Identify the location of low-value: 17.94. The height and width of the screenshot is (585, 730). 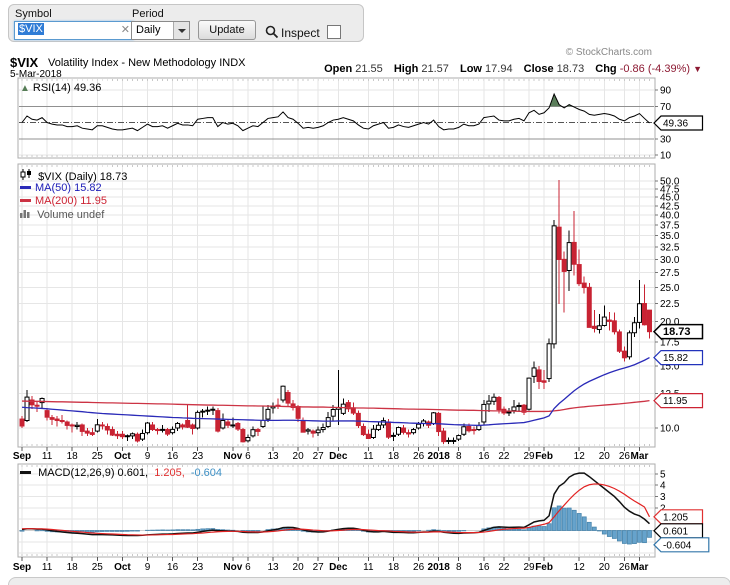
(499, 69).